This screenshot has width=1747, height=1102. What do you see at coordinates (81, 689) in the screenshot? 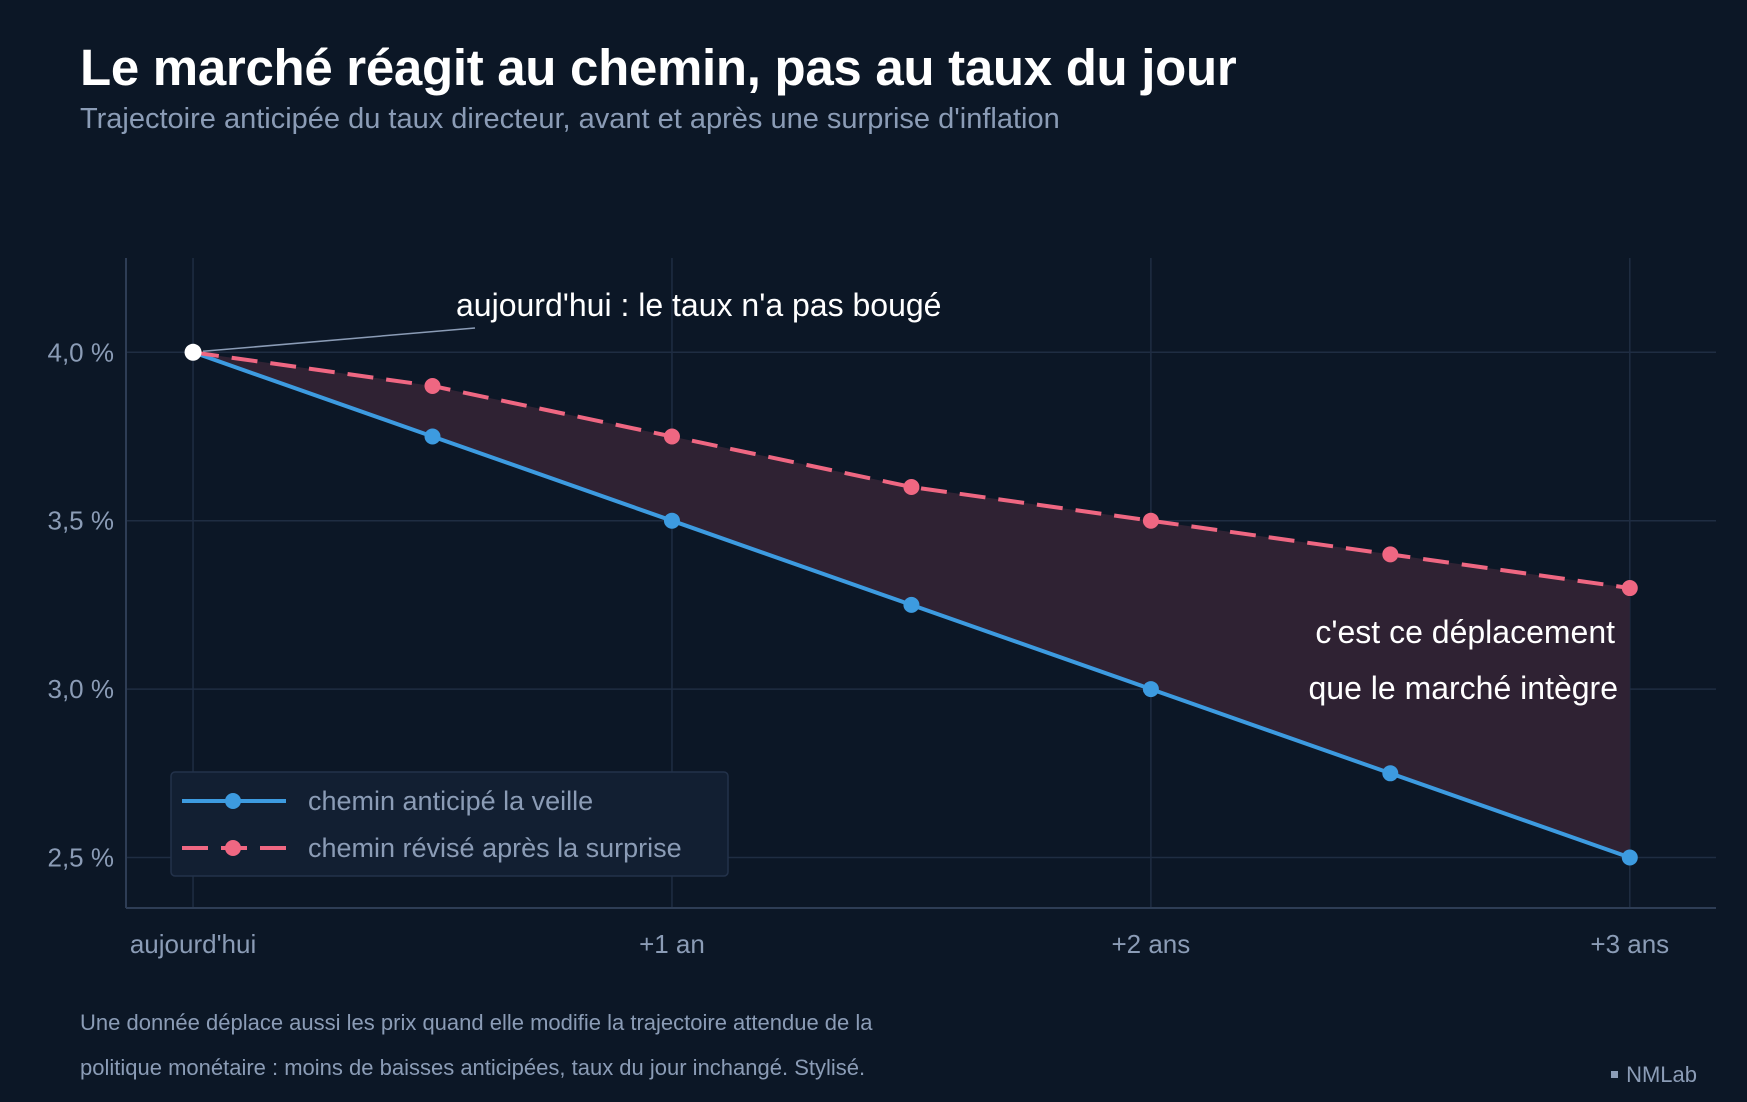
I see `y-tick-label: 3,0 %` at bounding box center [81, 689].